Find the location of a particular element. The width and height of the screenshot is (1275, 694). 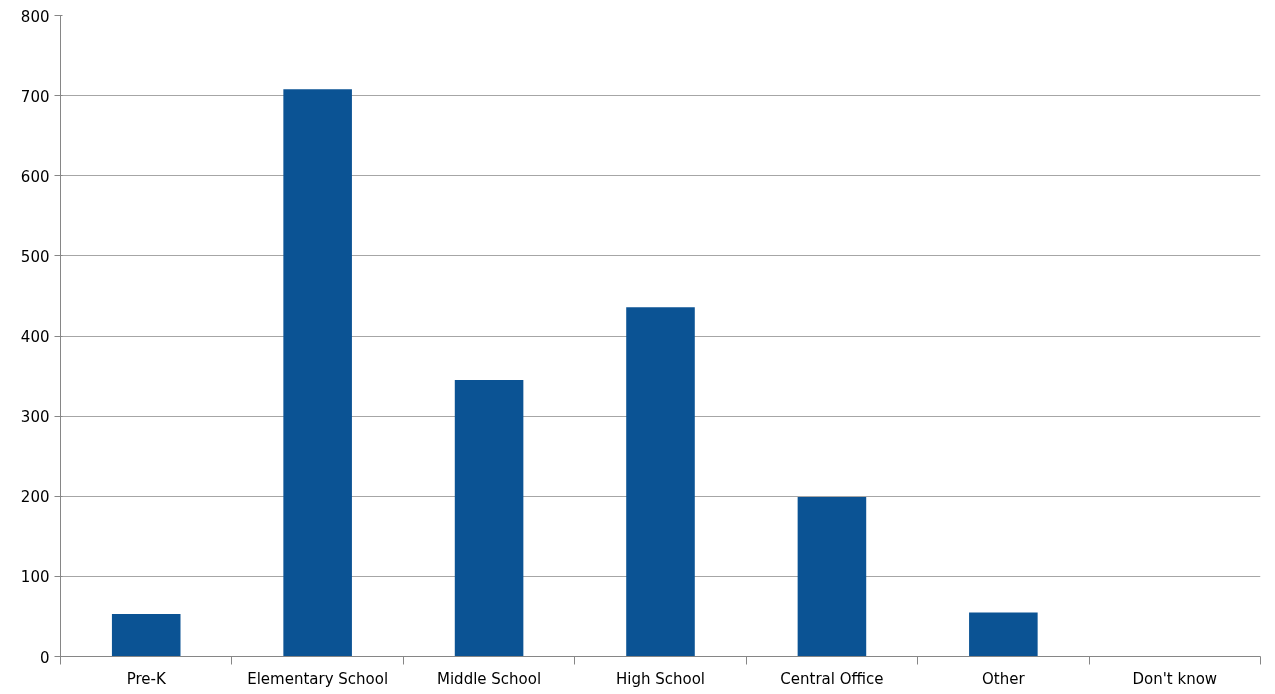

y-tick-label: 400 is located at coordinates (35, 337).